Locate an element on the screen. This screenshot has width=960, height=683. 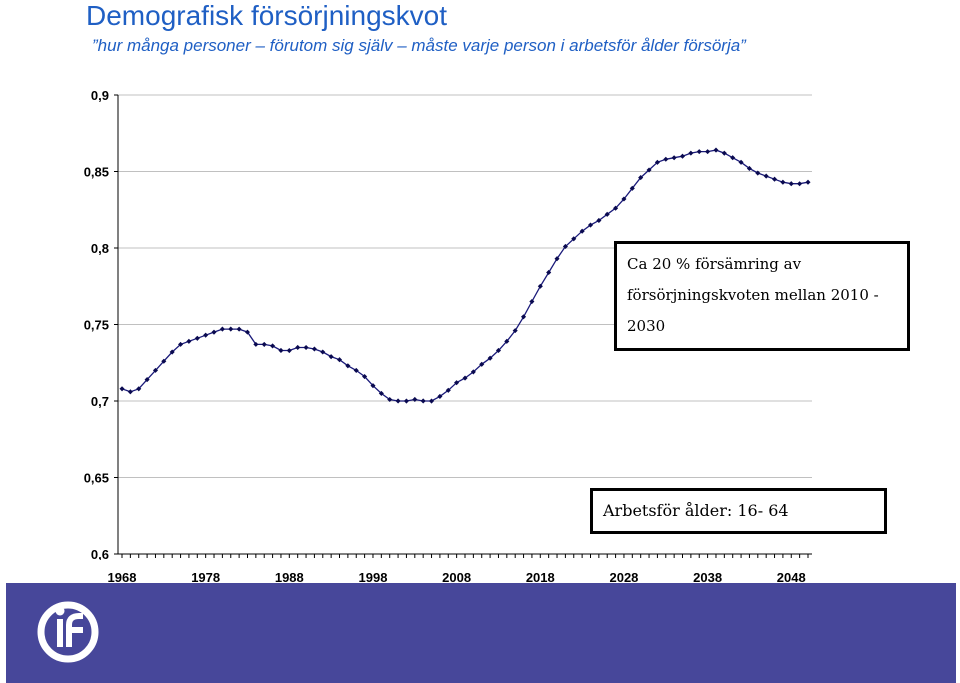
annotation-working-age-box: Arbetsför ålder: 16- 64 is located at coordinates (738, 511).